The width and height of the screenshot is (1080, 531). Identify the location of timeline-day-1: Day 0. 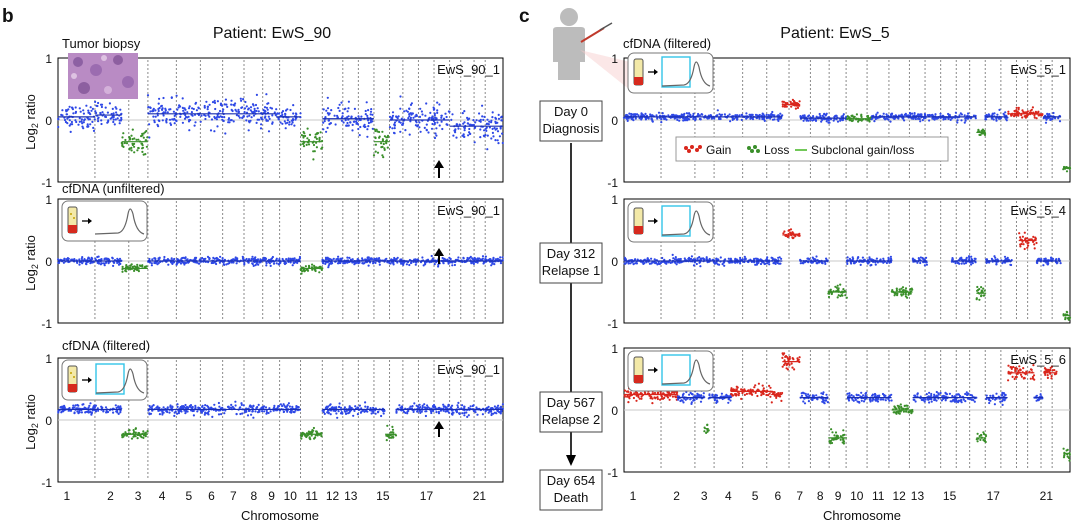
(571, 111).